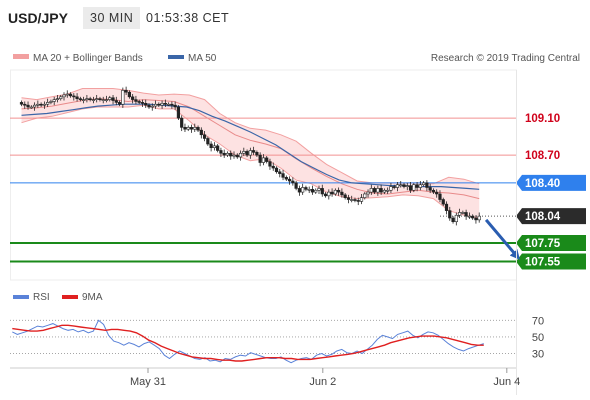  What do you see at coordinates (543, 217) in the screenshot?
I see `last-price-label: 108.04` at bounding box center [543, 217].